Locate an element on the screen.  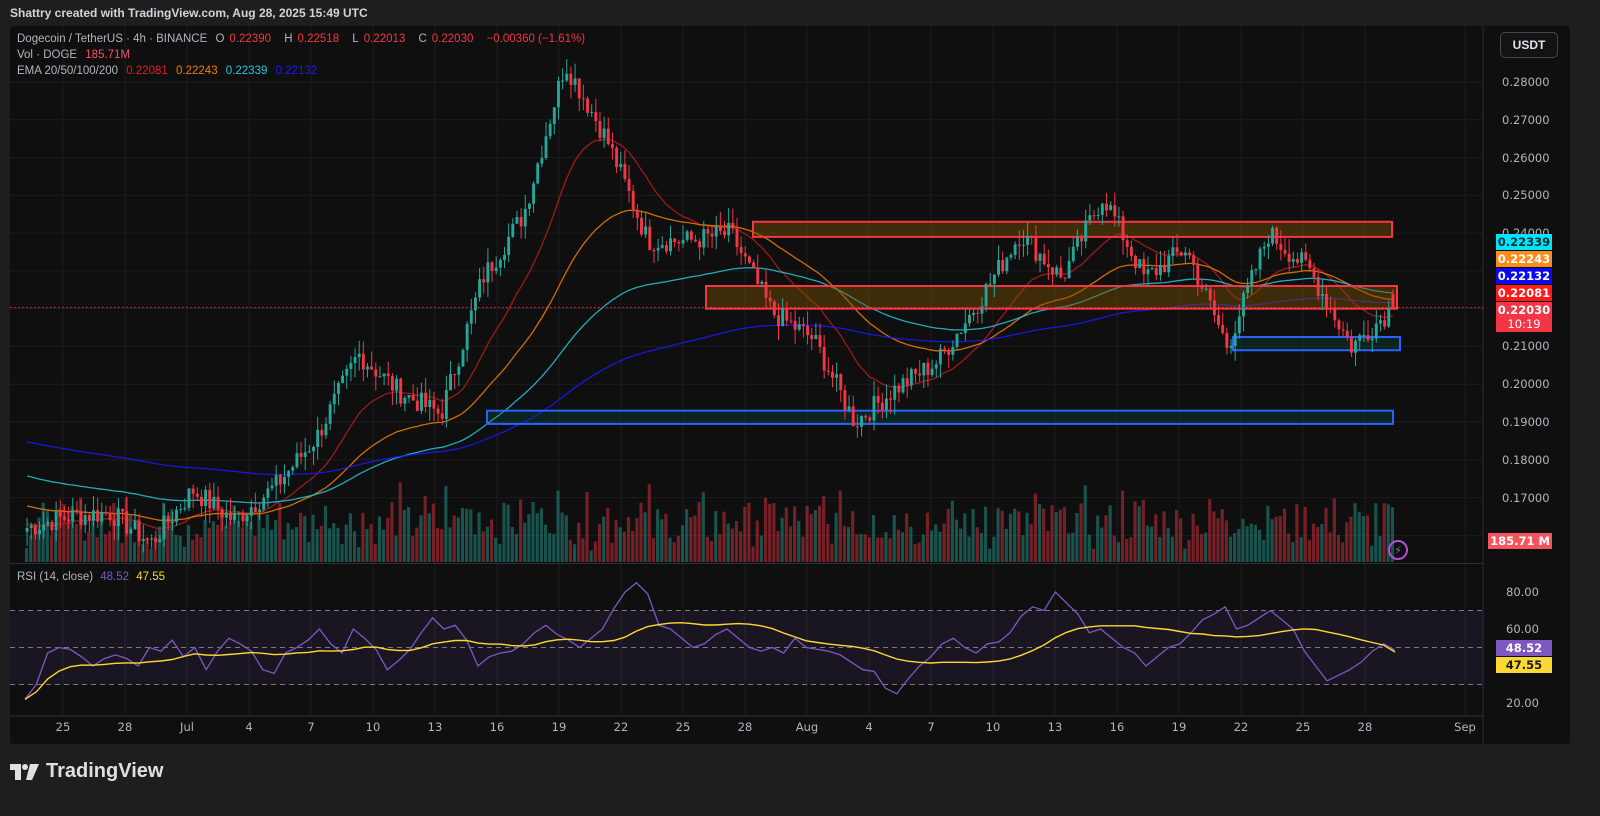
symbol-title: Dogecoin / TetherUS · 4h · BINANCE is located at coordinates (112, 39).